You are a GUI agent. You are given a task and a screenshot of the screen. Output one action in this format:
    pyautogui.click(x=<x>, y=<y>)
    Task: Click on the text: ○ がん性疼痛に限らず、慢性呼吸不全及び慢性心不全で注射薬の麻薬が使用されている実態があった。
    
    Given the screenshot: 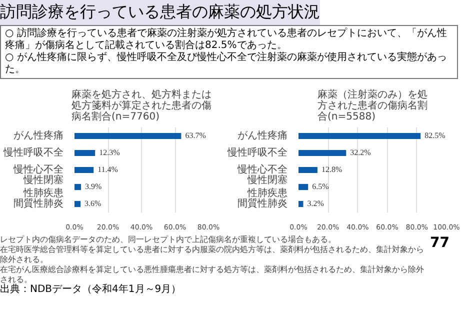 What is the action you would take?
    pyautogui.click(x=226, y=63)
    